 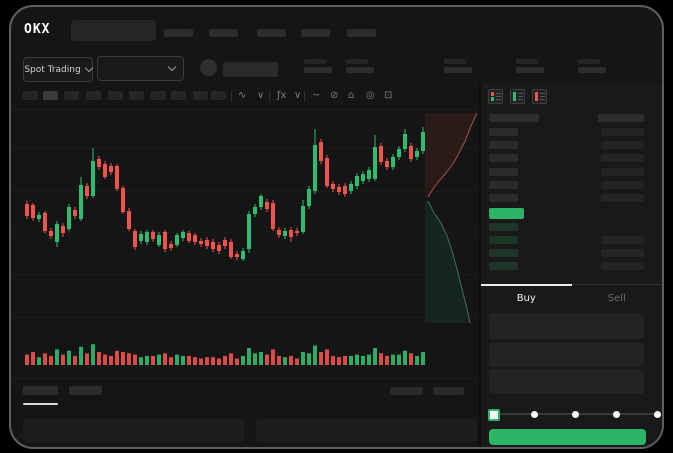 I want to click on bottom-tab-underline, so click(x=40, y=404).